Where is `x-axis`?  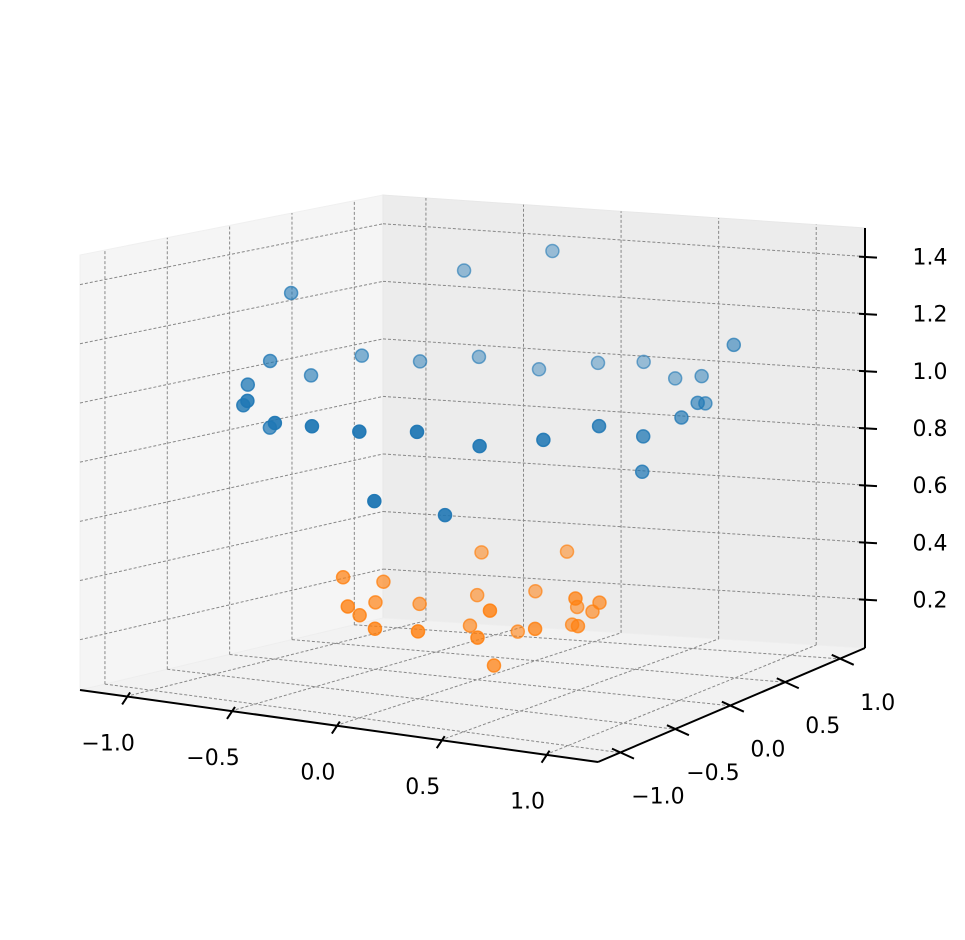 x-axis is located at coordinates (339, 726).